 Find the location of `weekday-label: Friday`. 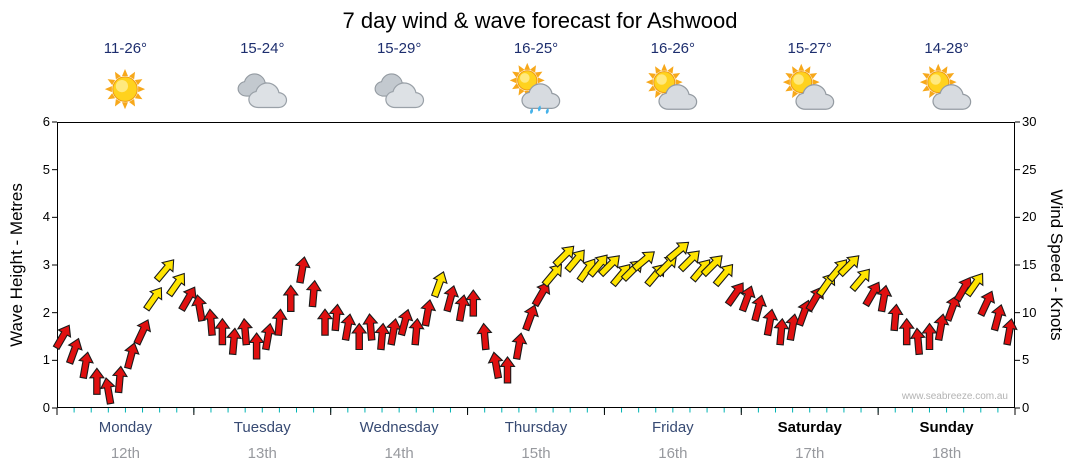

weekday-label: Friday is located at coordinates (673, 427).